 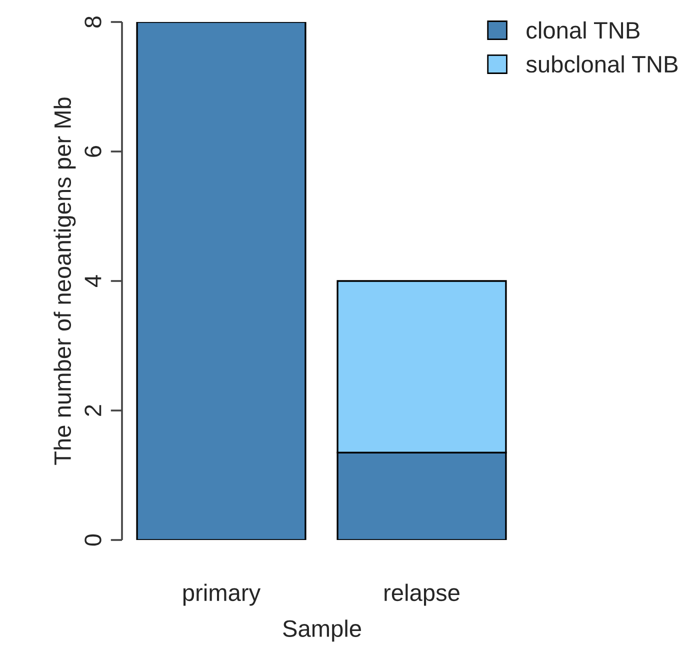 I want to click on x-axis-title: Sample, so click(x=322, y=631).